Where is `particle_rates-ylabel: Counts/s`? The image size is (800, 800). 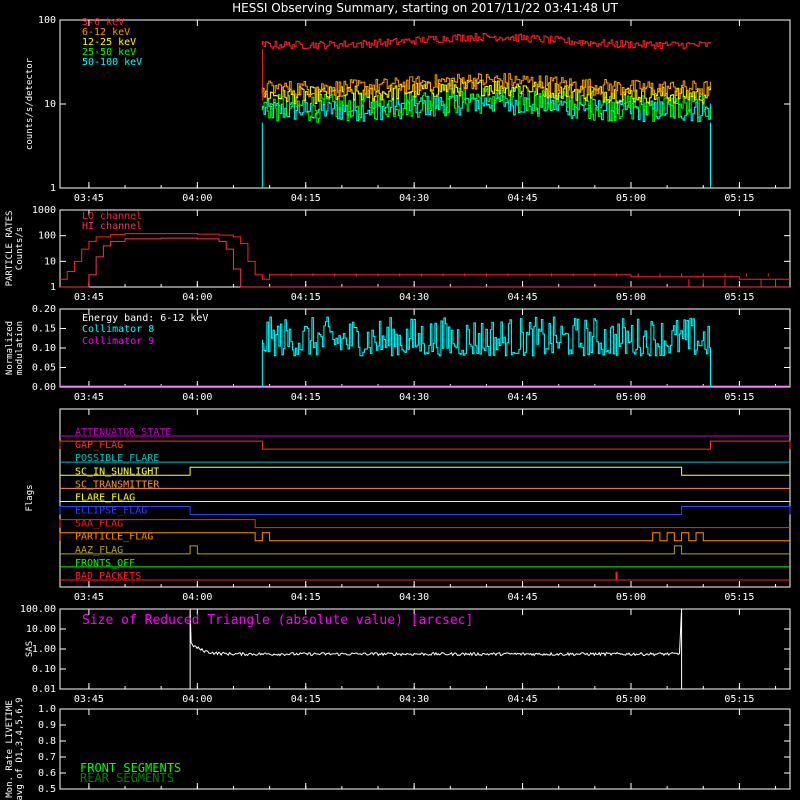
particle_rates-ylabel: Counts/s is located at coordinates (20, 248).